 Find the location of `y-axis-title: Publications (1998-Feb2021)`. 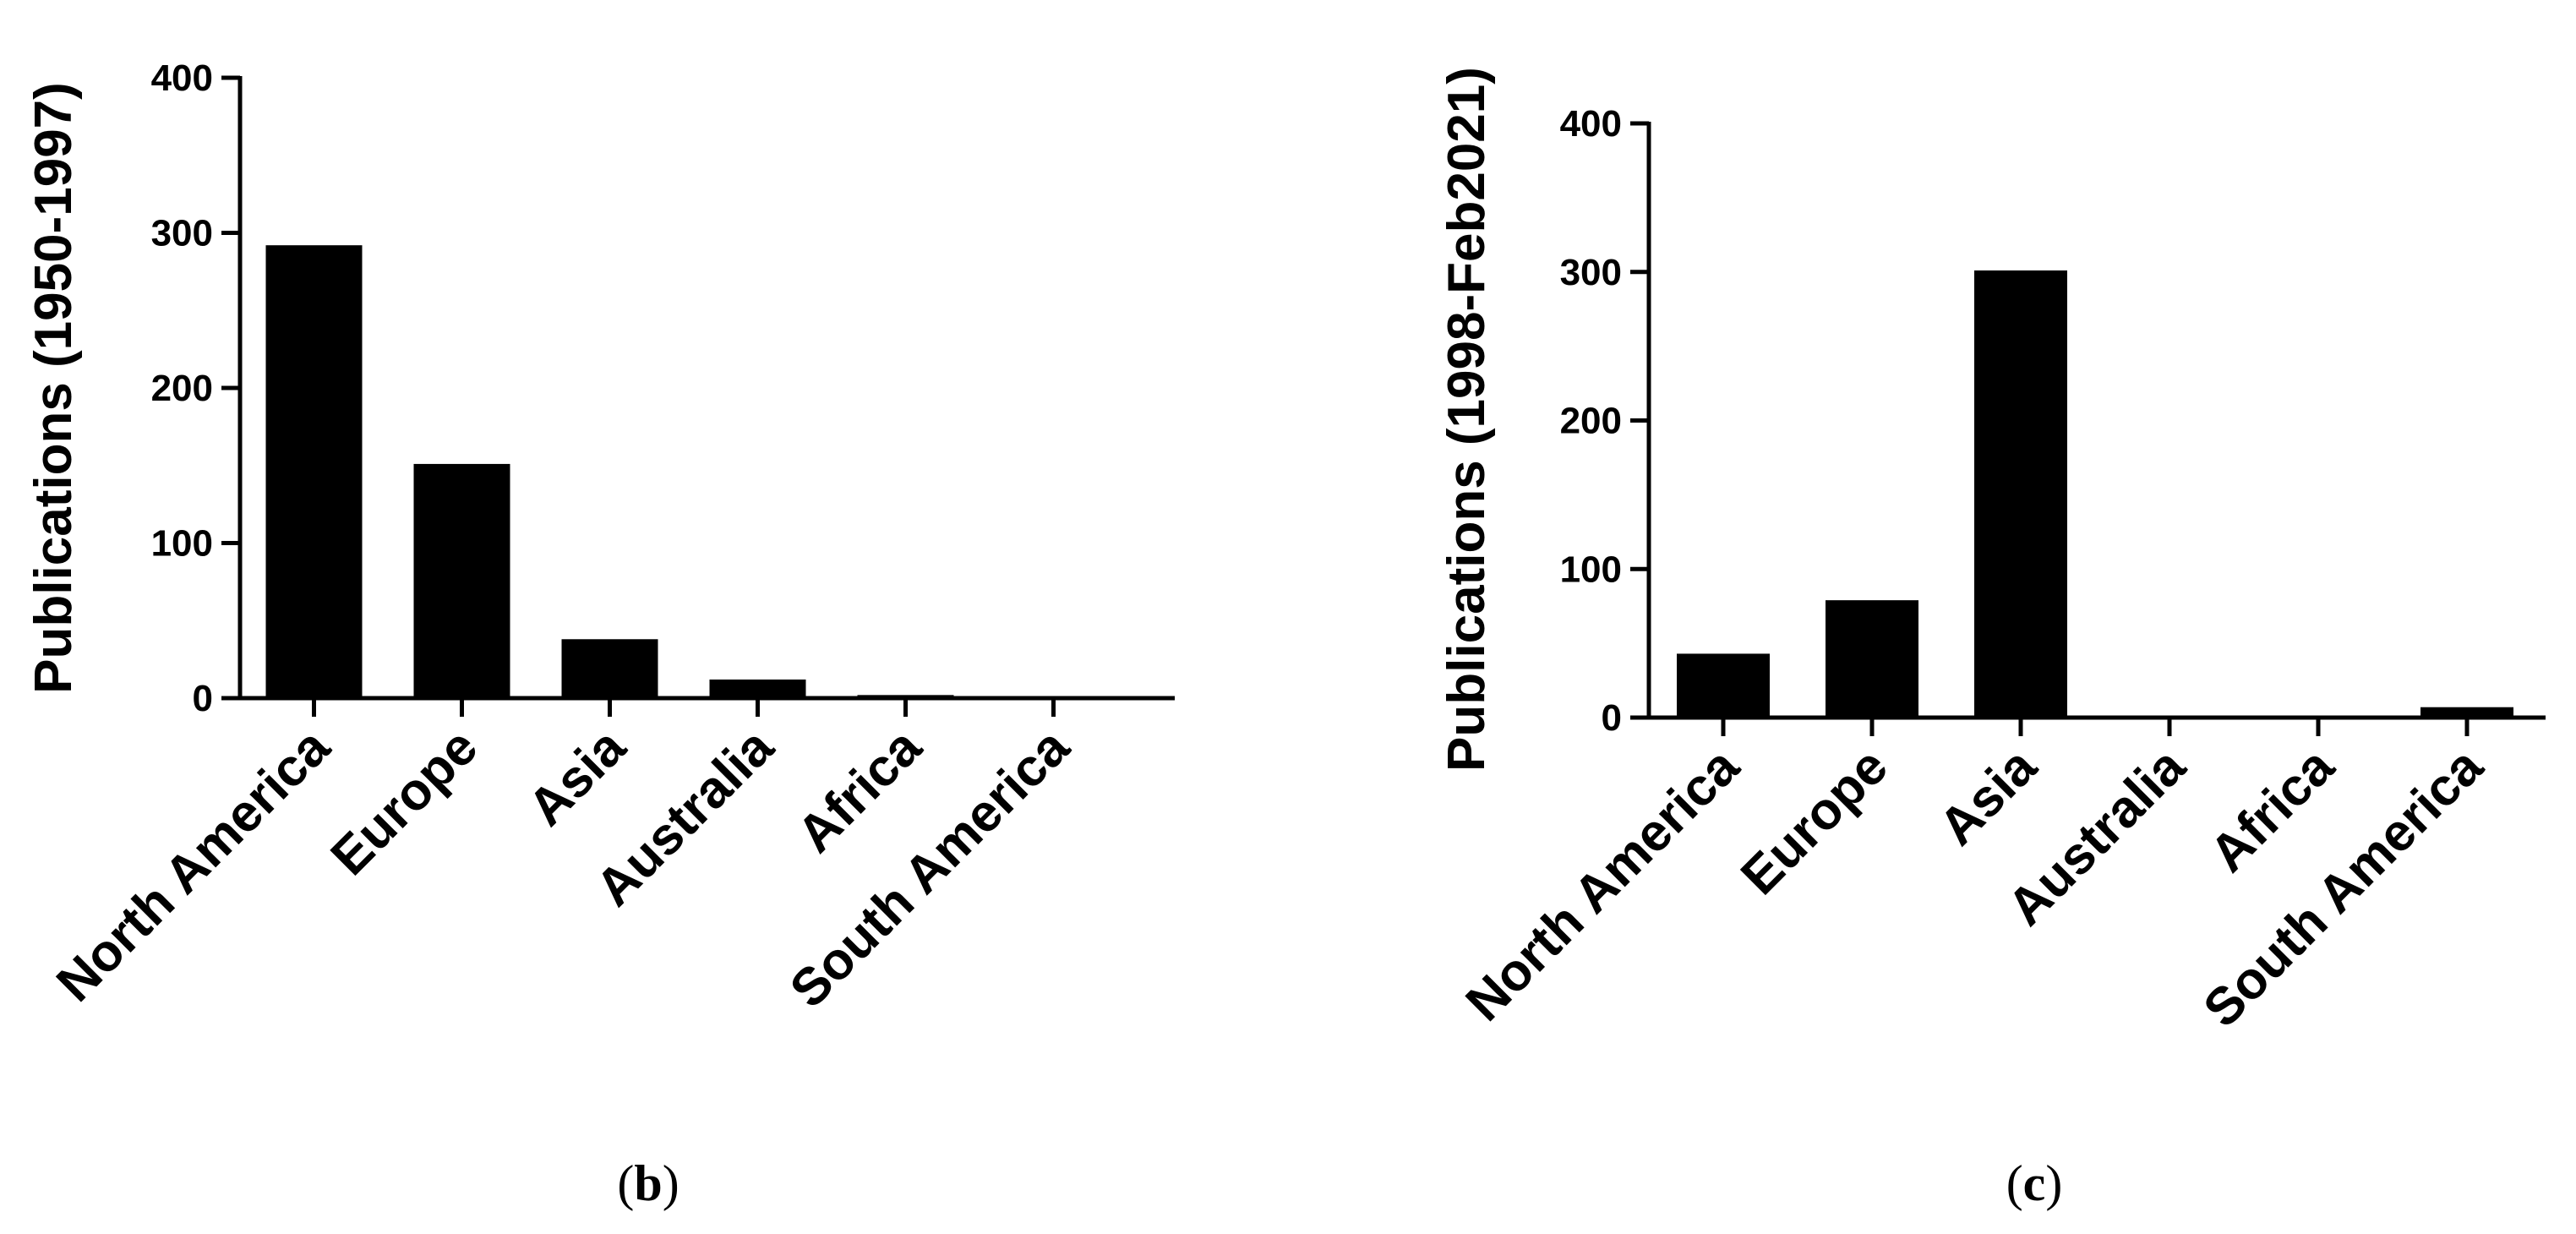

y-axis-title: Publications (1998-Feb2021) is located at coordinates (1467, 419).